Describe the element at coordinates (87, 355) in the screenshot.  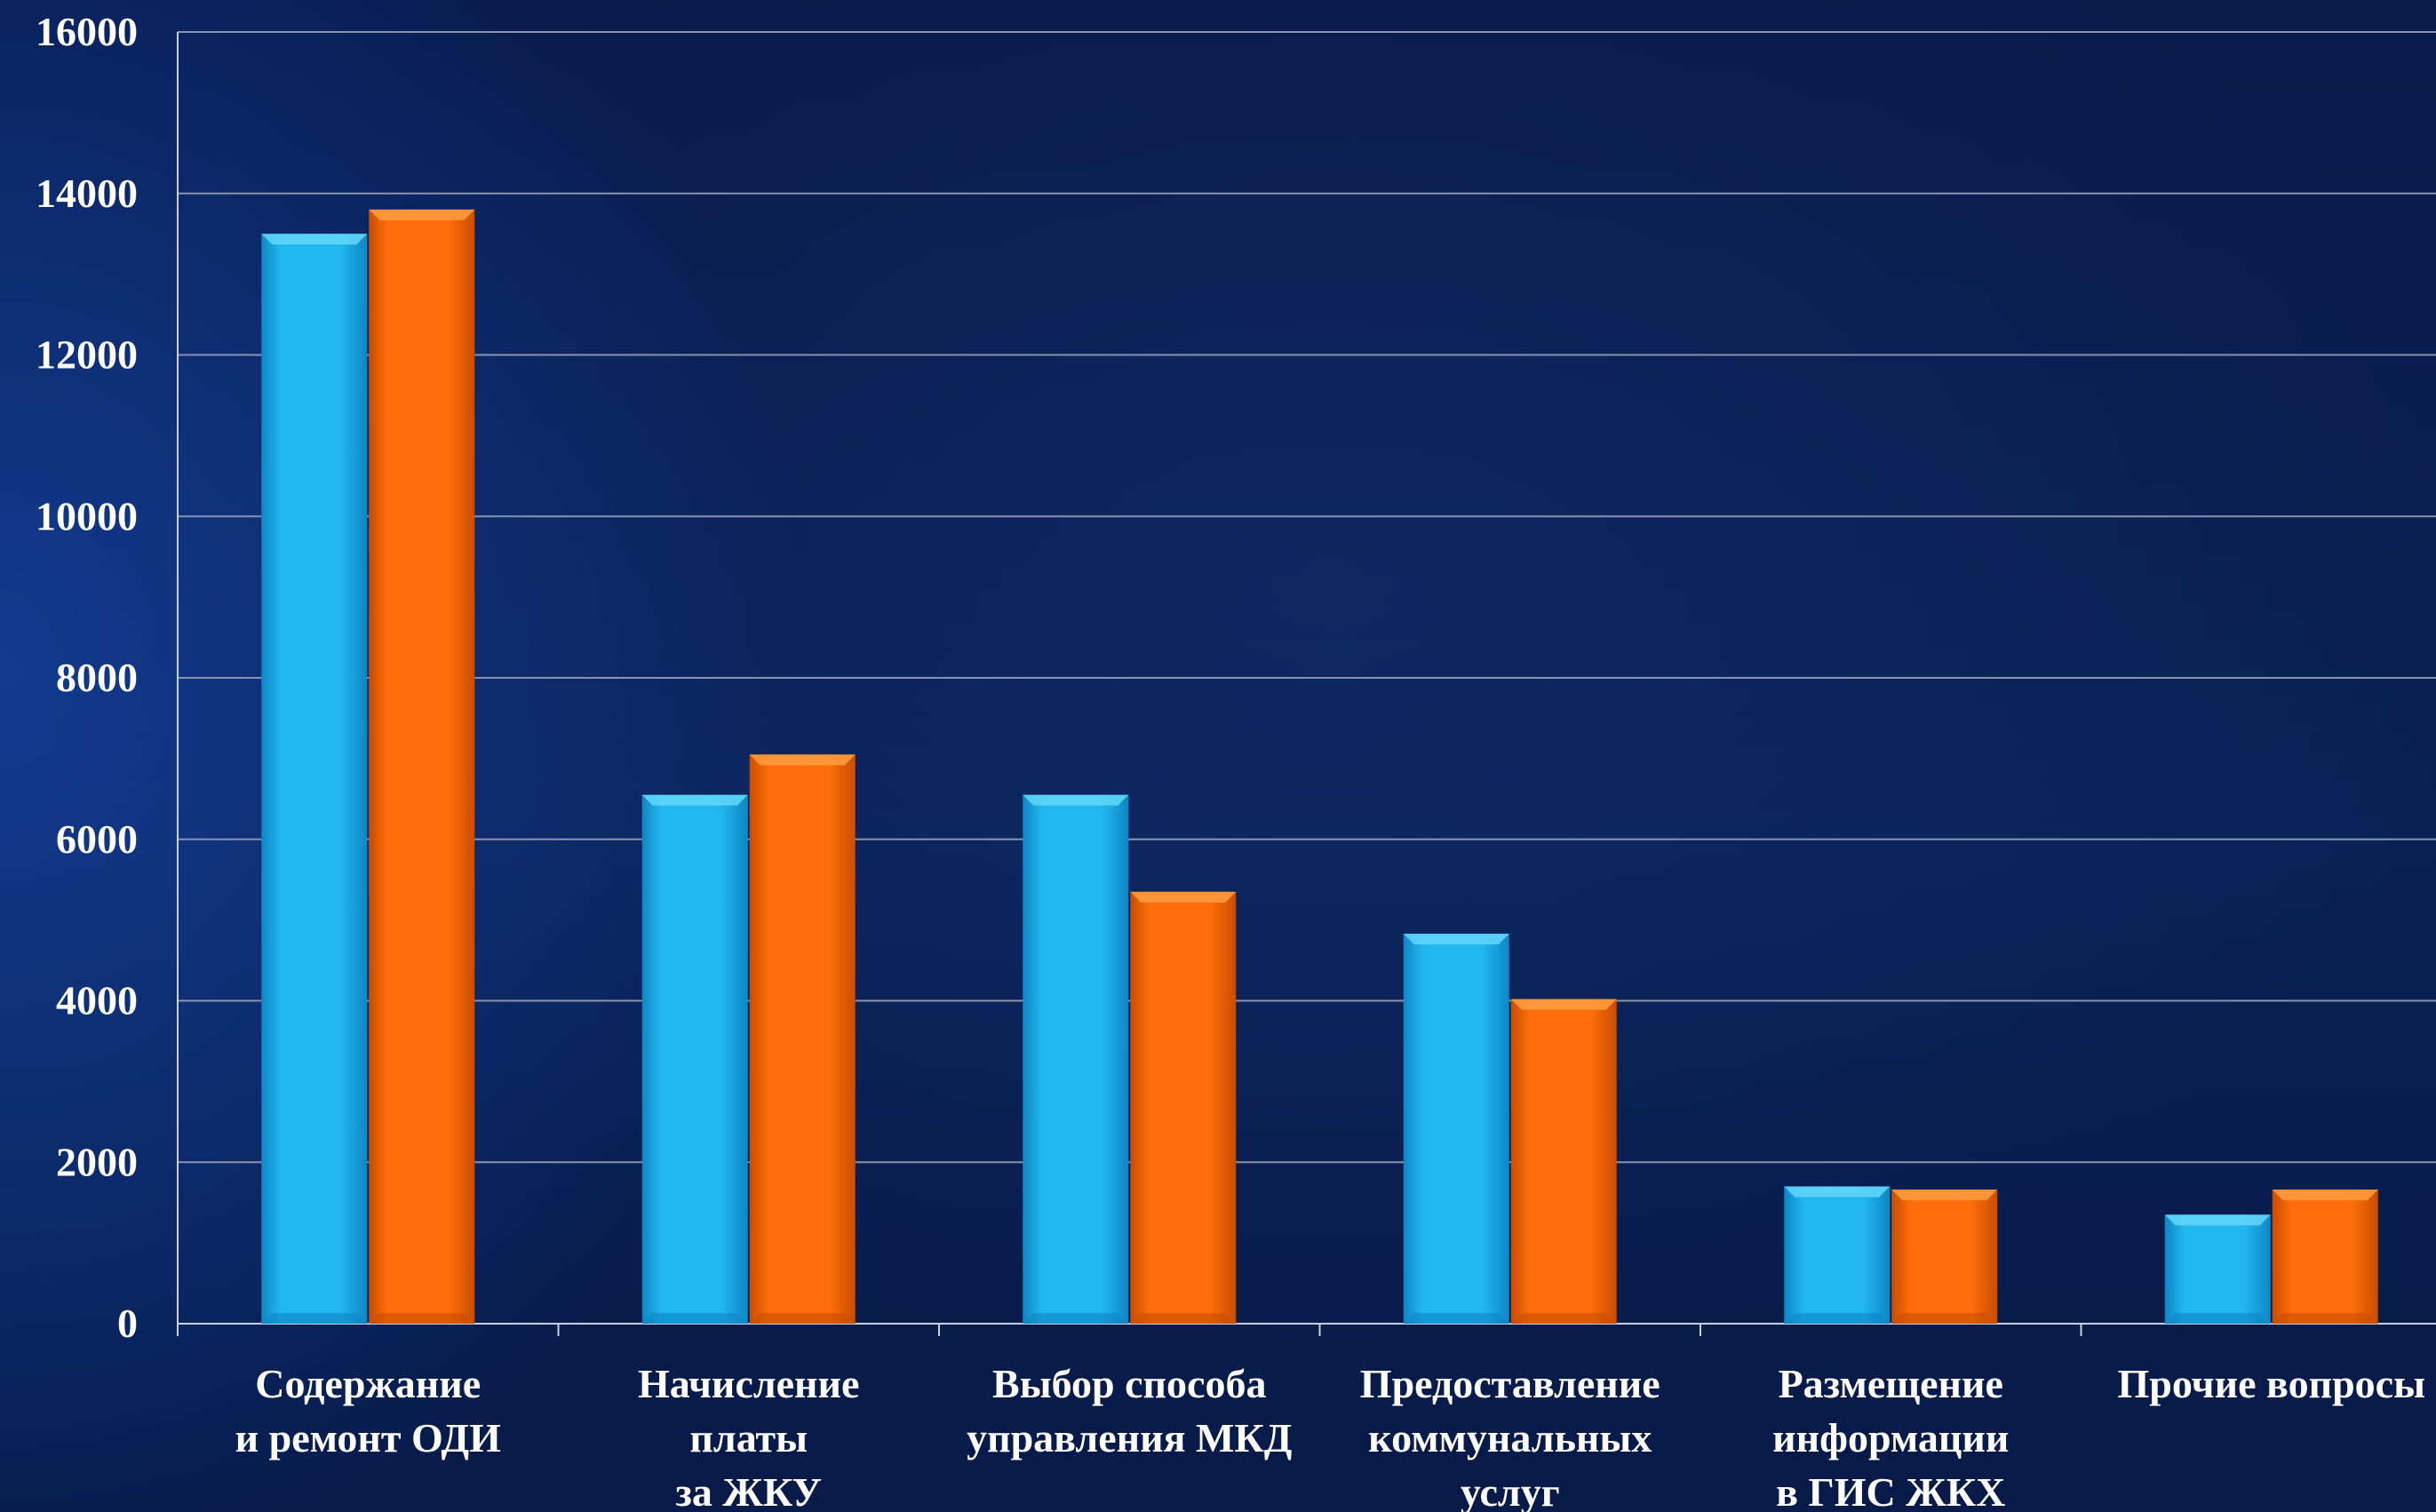
I see `y-tick-label: 12000` at that location.